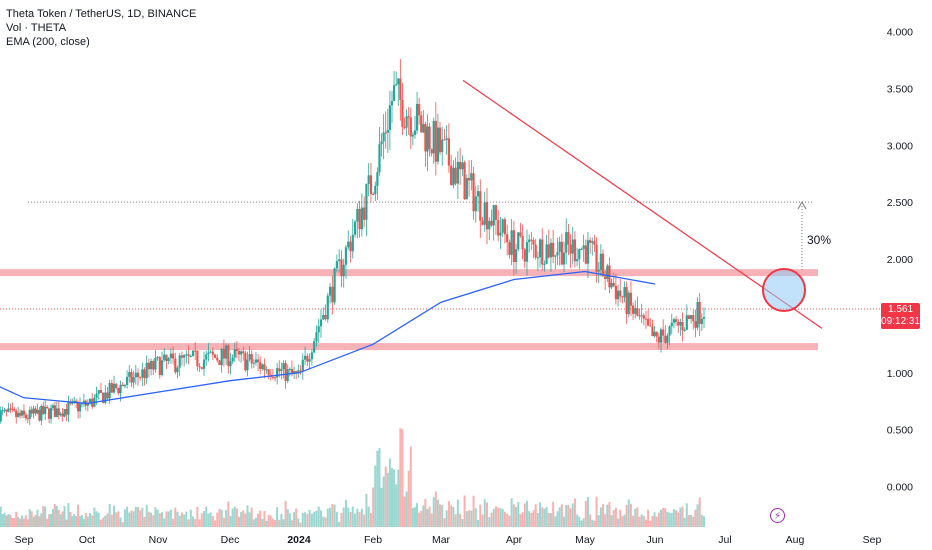 The image size is (932, 550). Describe the element at coordinates (36, 28) in the screenshot. I see `volume-indicator-label: Vol · THETA` at that location.